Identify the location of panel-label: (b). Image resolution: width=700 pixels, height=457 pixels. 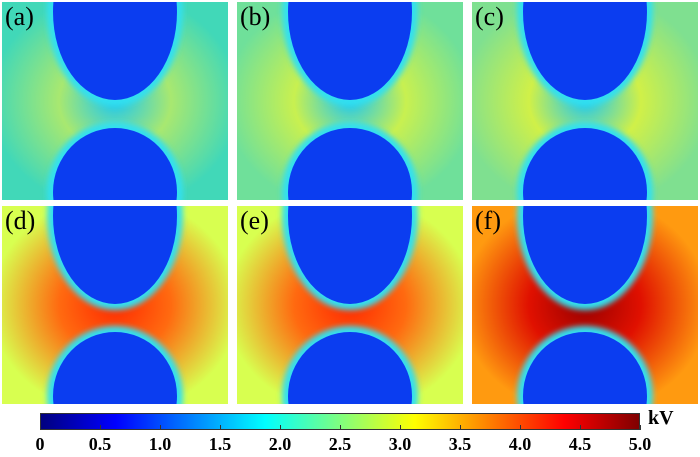
(255, 16).